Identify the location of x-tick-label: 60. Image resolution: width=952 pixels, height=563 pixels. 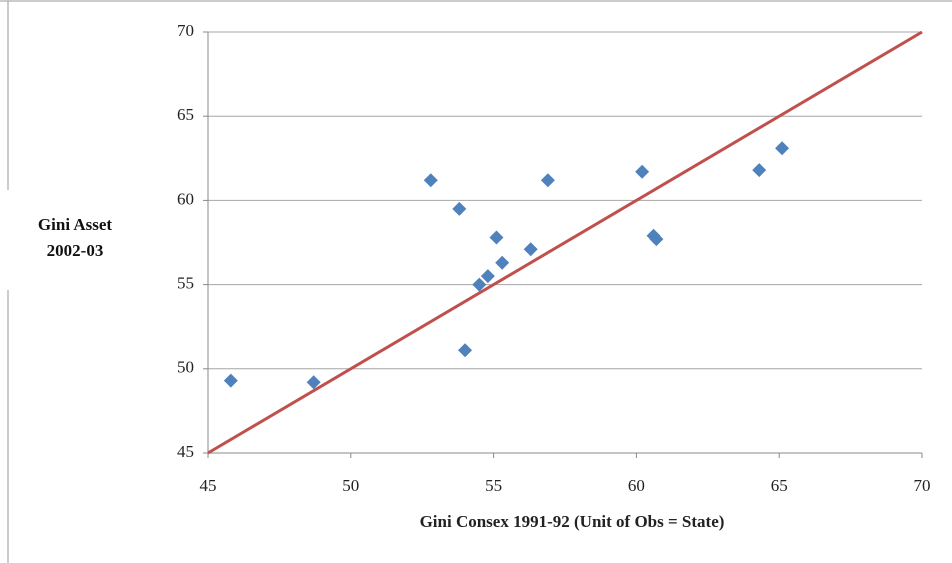
(636, 485).